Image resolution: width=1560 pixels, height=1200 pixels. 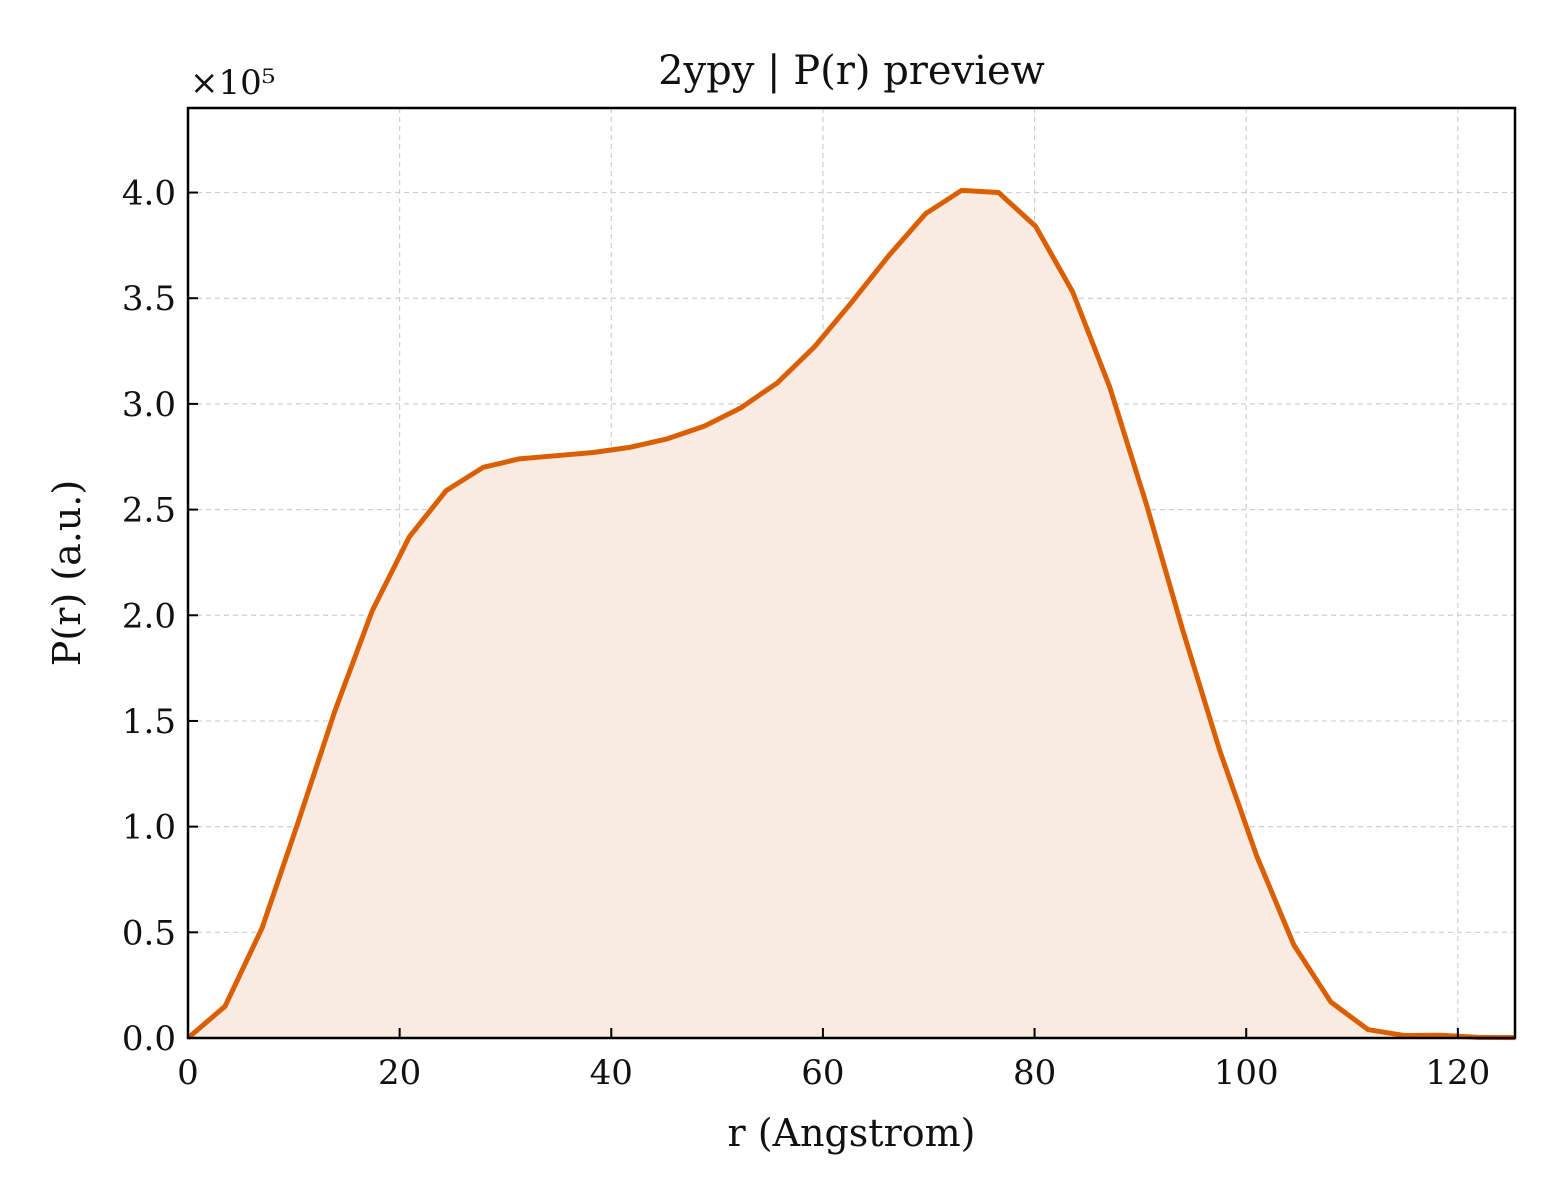 What do you see at coordinates (149, 194) in the screenshot?
I see `y-tick-label: 4.0` at bounding box center [149, 194].